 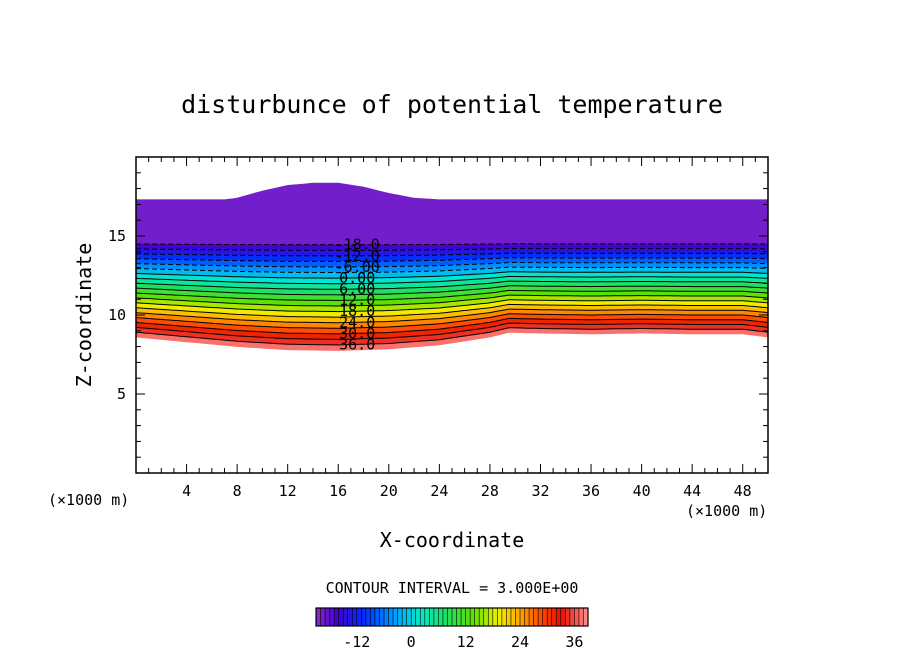 I want to click on x-tick-label: 12, so click(x=288, y=491).